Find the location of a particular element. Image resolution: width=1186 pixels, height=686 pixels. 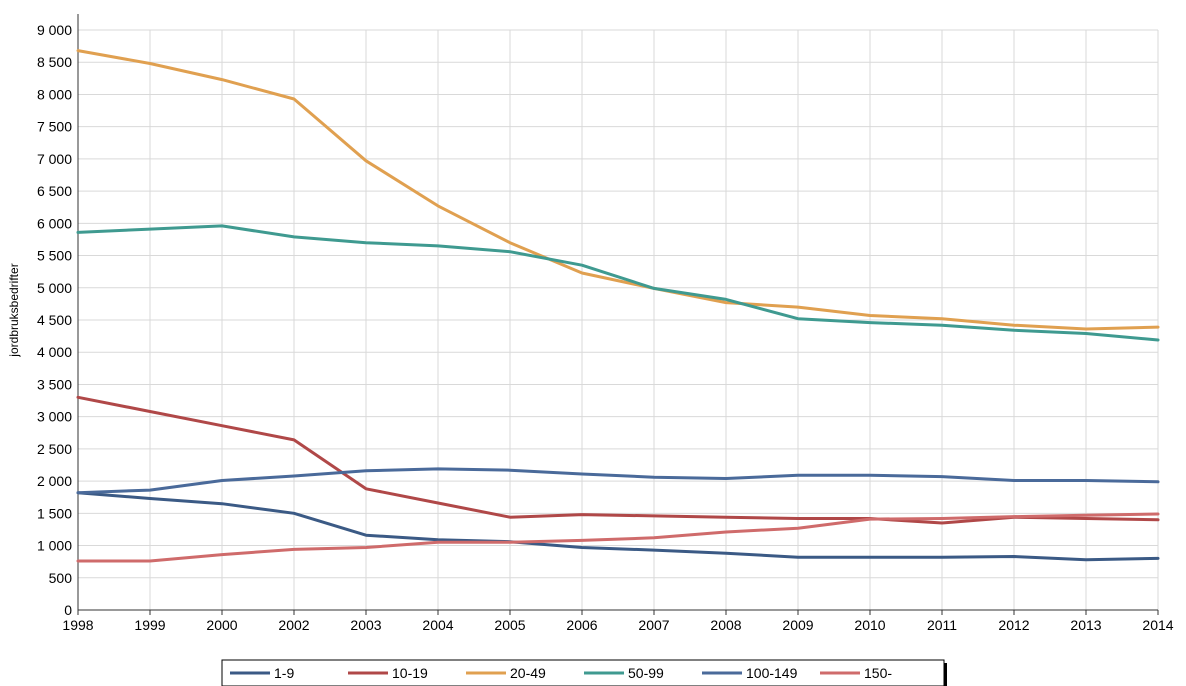

legend: 1-9 10-19 20-49 50-99 100-149 150- is located at coordinates (584, 672).